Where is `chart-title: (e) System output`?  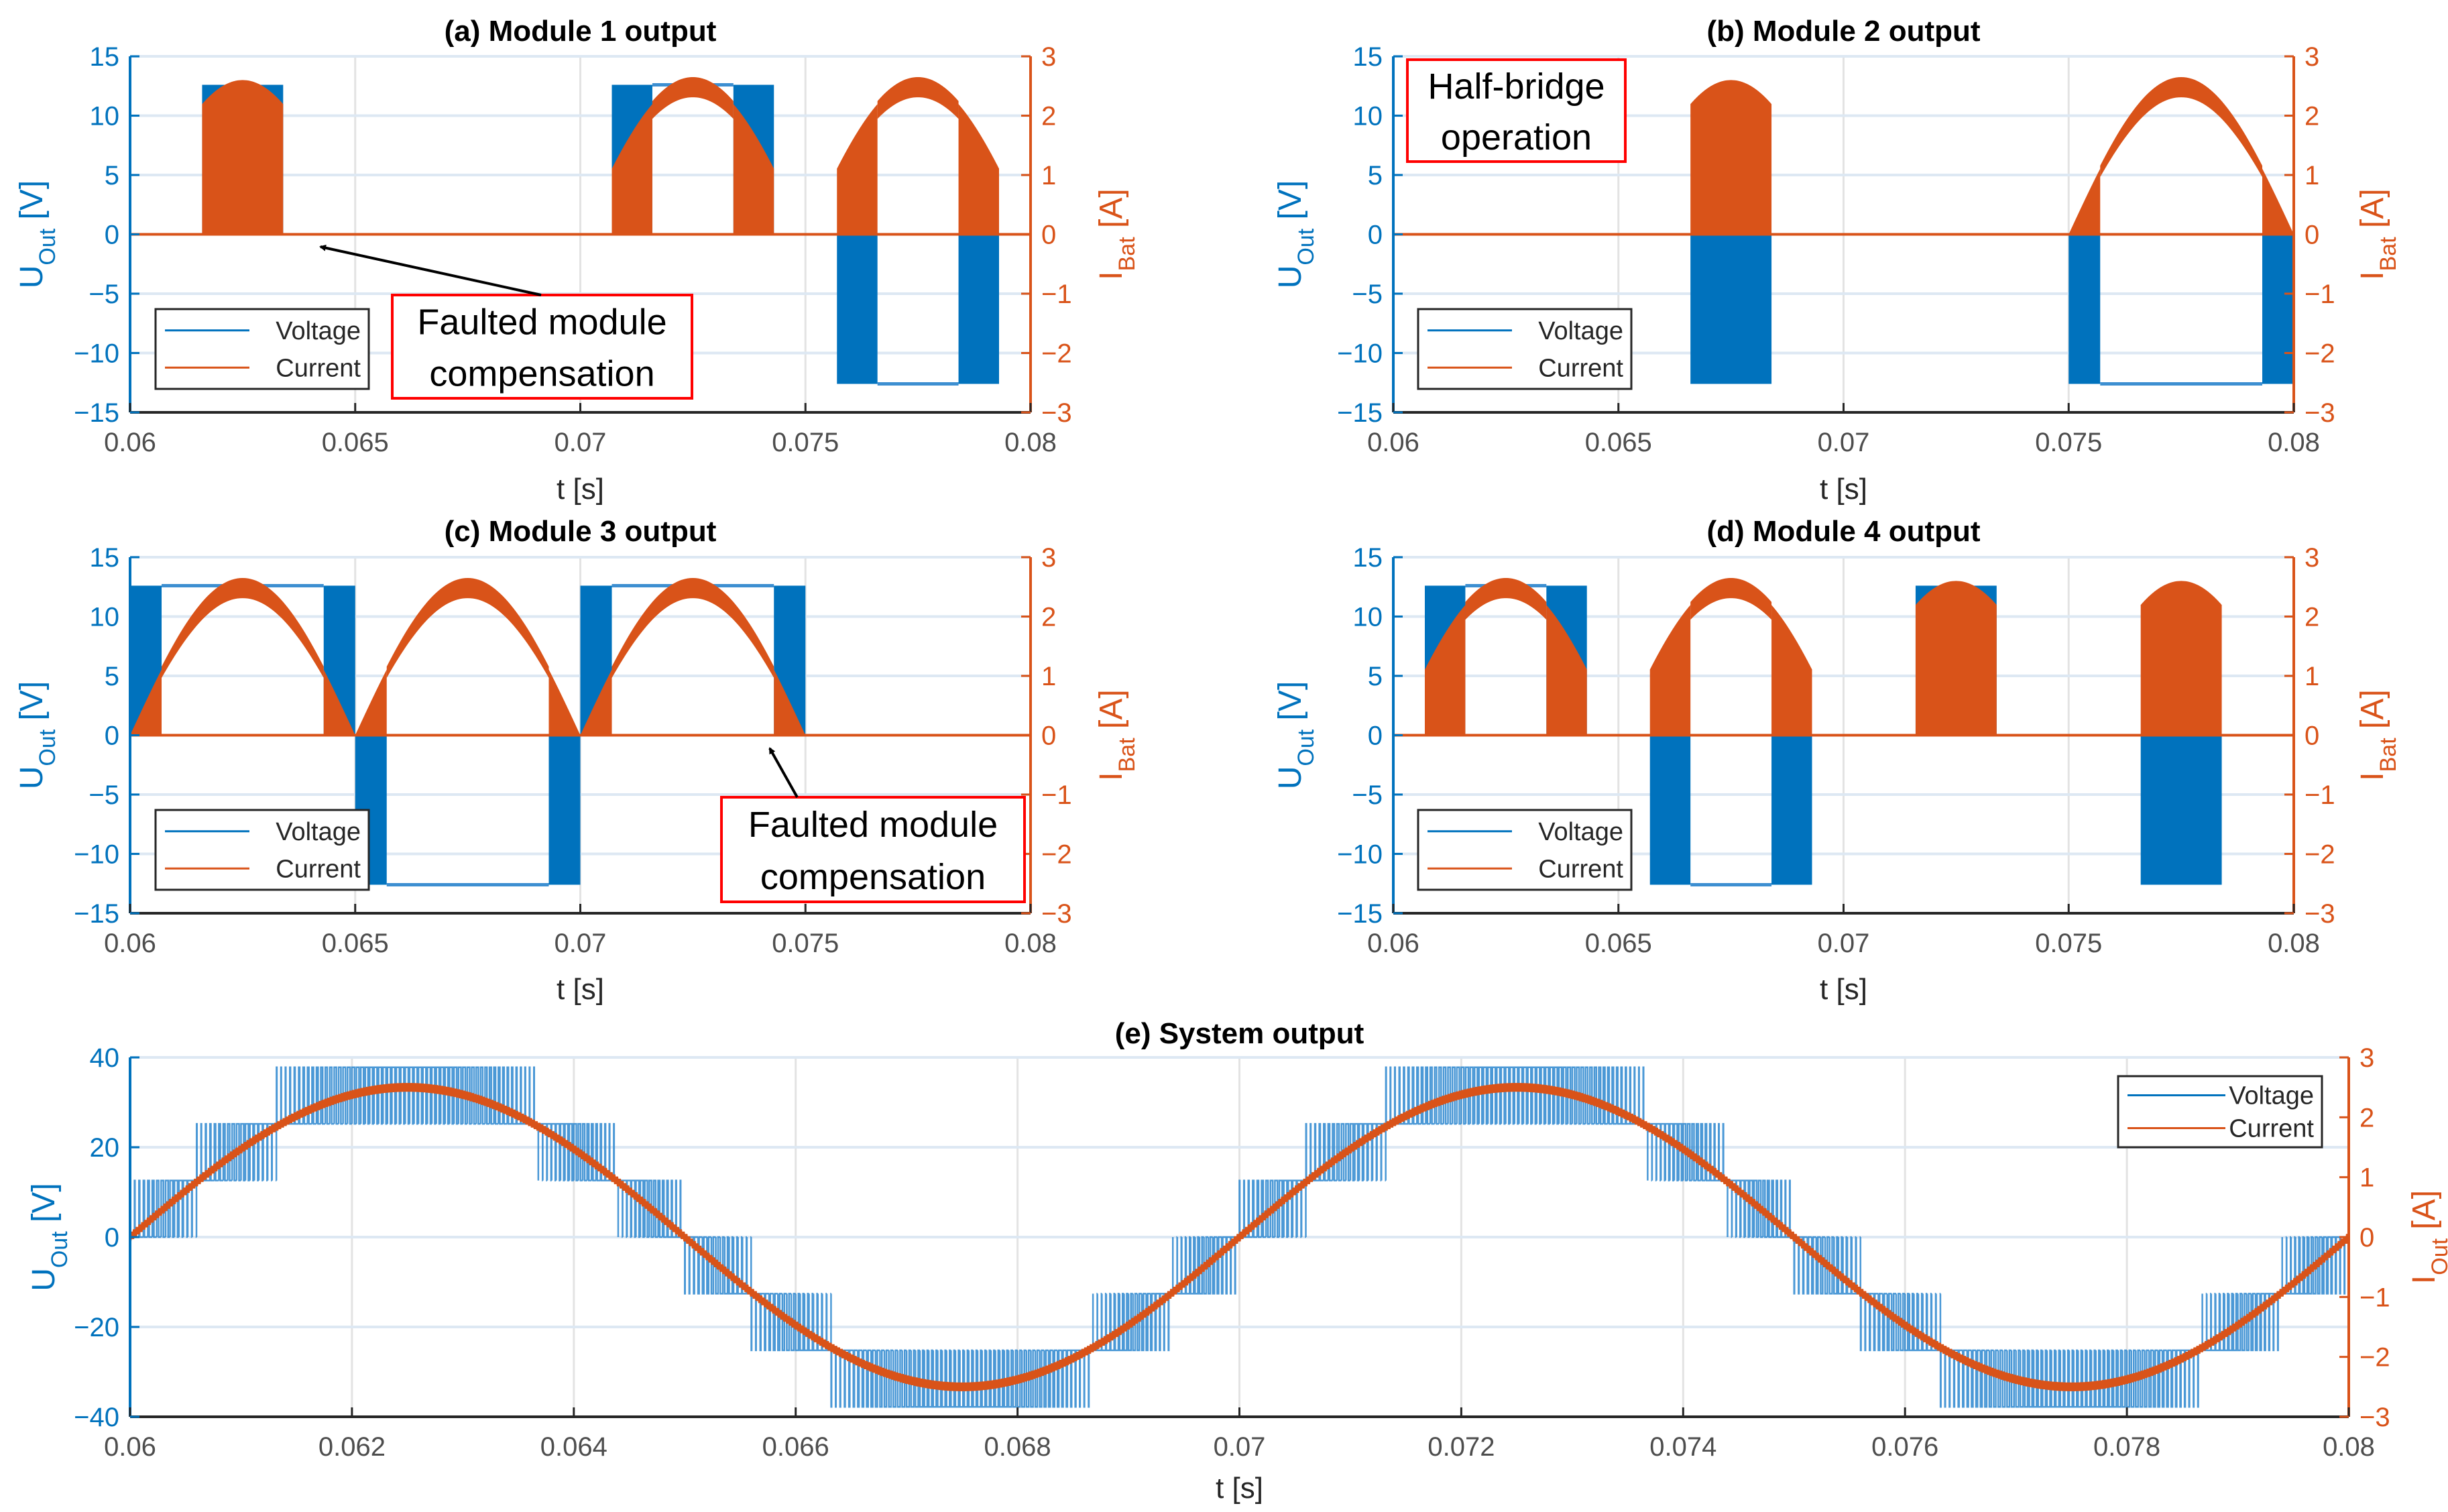
chart-title: (e) System output is located at coordinates (1239, 1034).